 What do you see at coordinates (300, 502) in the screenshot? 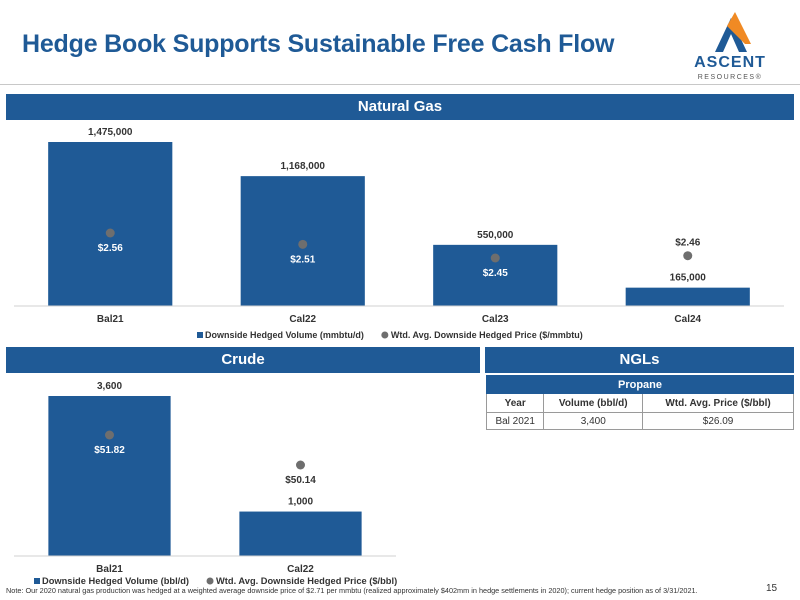
I see `volume-label: 1,000` at bounding box center [300, 502].